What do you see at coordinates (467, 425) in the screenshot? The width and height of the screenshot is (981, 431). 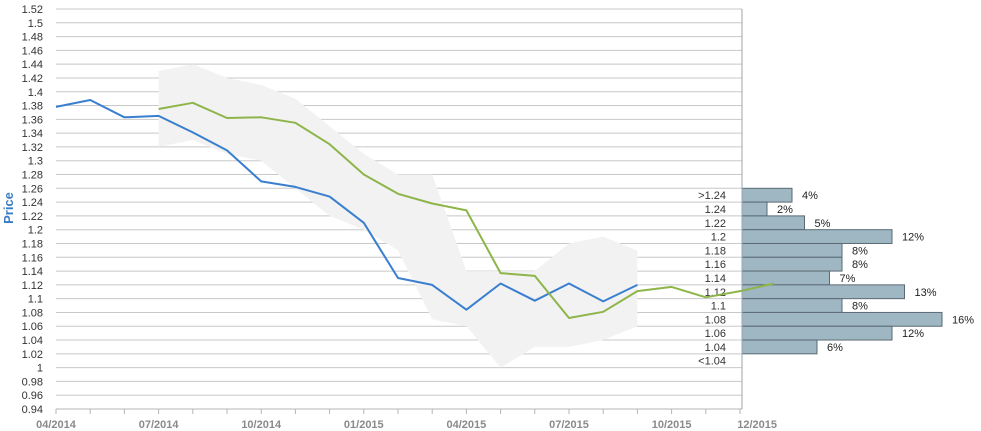 I see `x-tick-label: 04/2015` at bounding box center [467, 425].